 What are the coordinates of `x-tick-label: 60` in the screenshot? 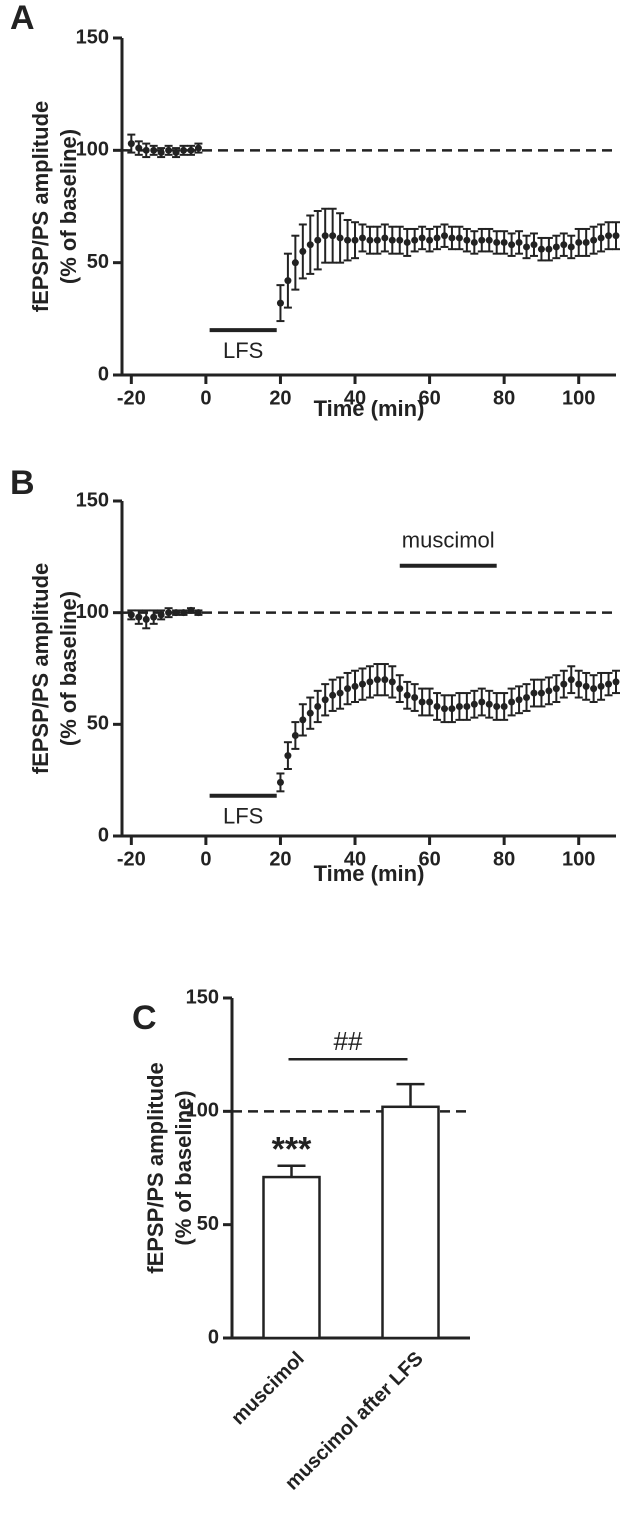 It's located at (429, 859).